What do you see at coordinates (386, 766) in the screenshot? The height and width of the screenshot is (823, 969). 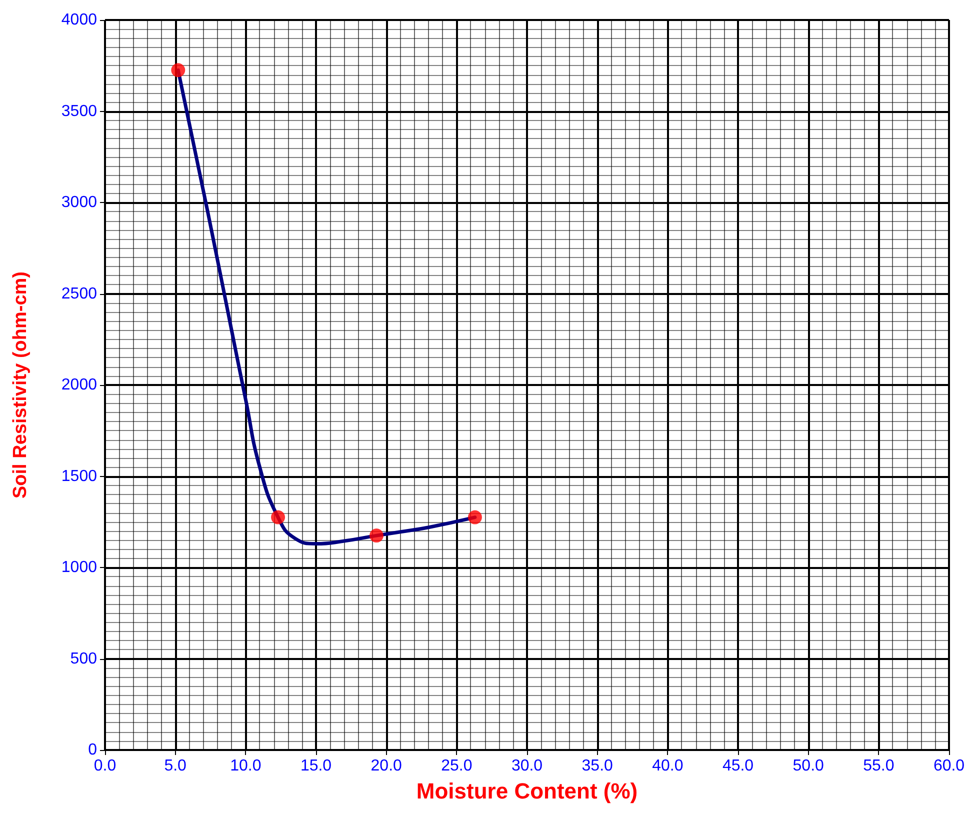 I see `x-tick-label: 20.0` at bounding box center [386, 766].